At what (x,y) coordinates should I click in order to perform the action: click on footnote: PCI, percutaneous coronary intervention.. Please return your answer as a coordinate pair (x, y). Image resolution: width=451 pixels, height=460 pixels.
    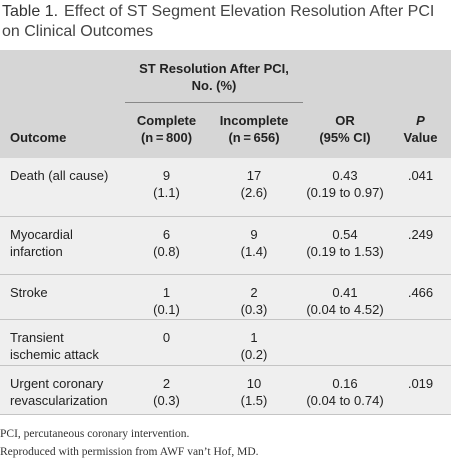
    Looking at the image, I should click on (95, 434).